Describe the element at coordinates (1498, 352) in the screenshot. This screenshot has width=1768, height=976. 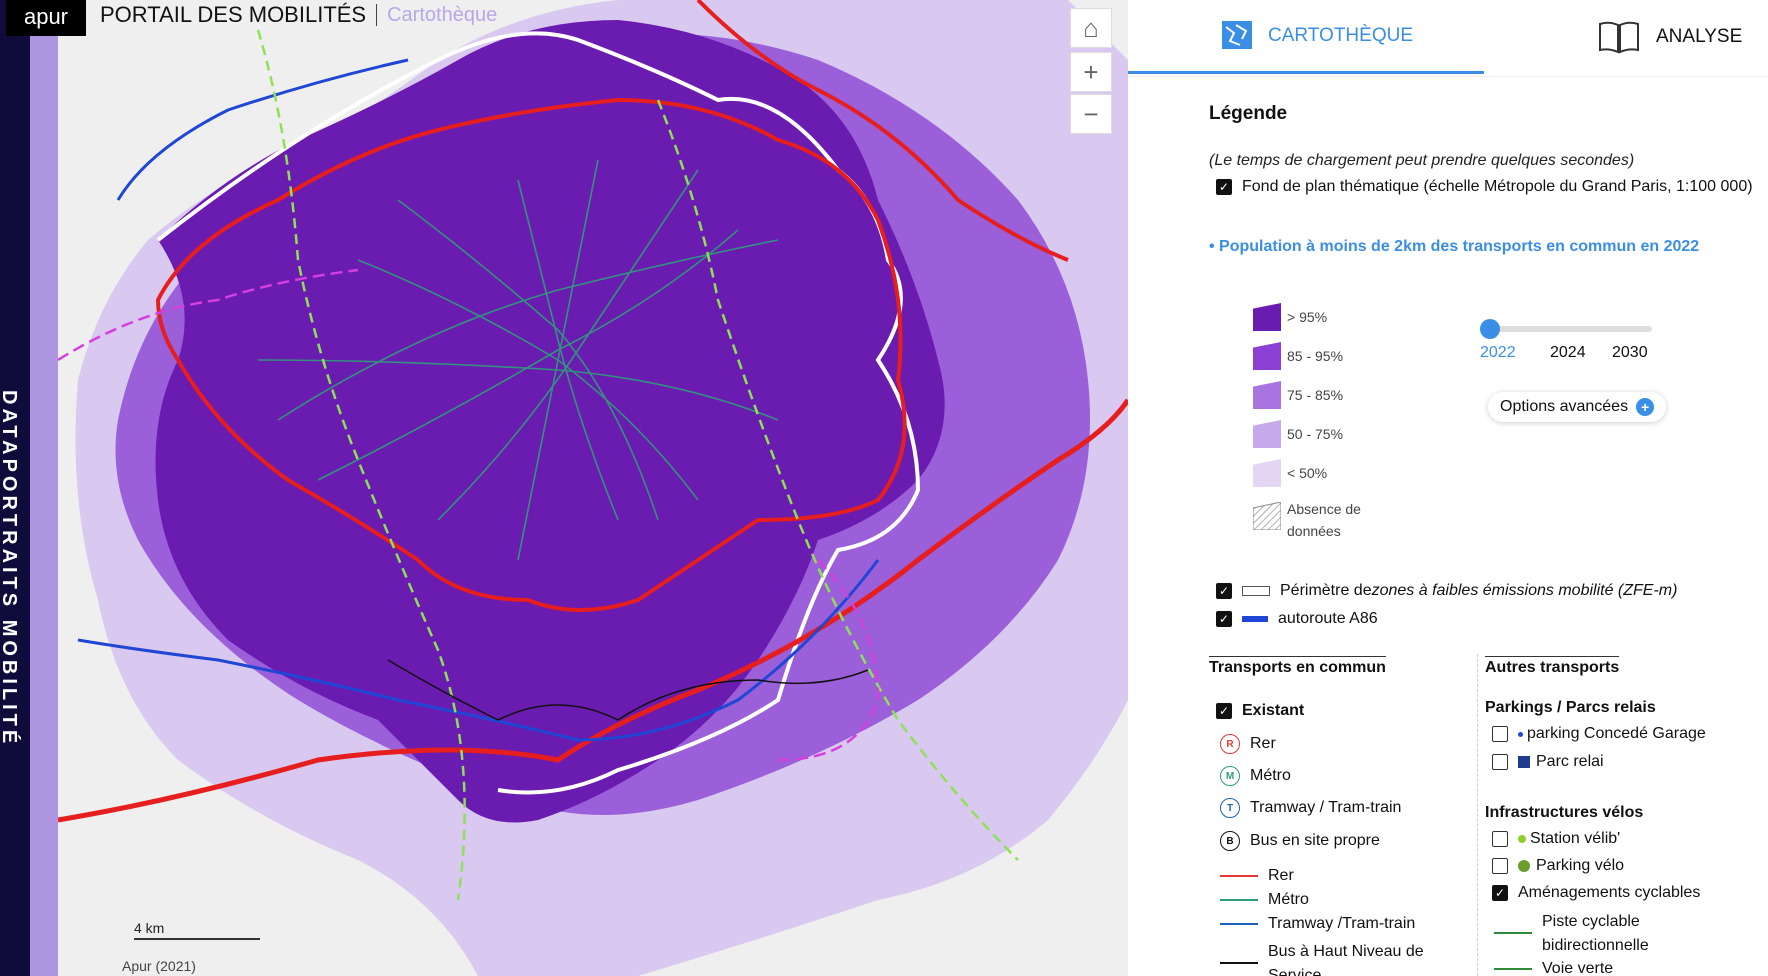
I see `year-label: 2022` at that location.